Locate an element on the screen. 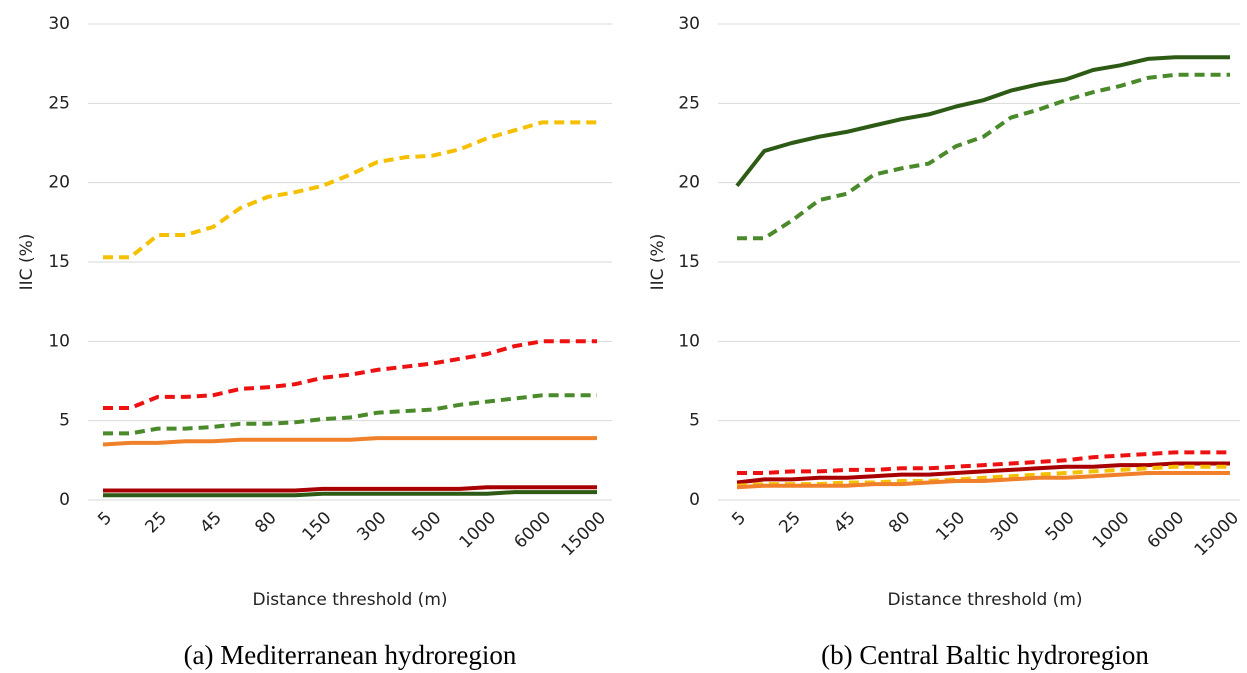 This screenshot has width=1247, height=673. caption: (a) Mediterranean hydroregion is located at coordinates (350, 655).